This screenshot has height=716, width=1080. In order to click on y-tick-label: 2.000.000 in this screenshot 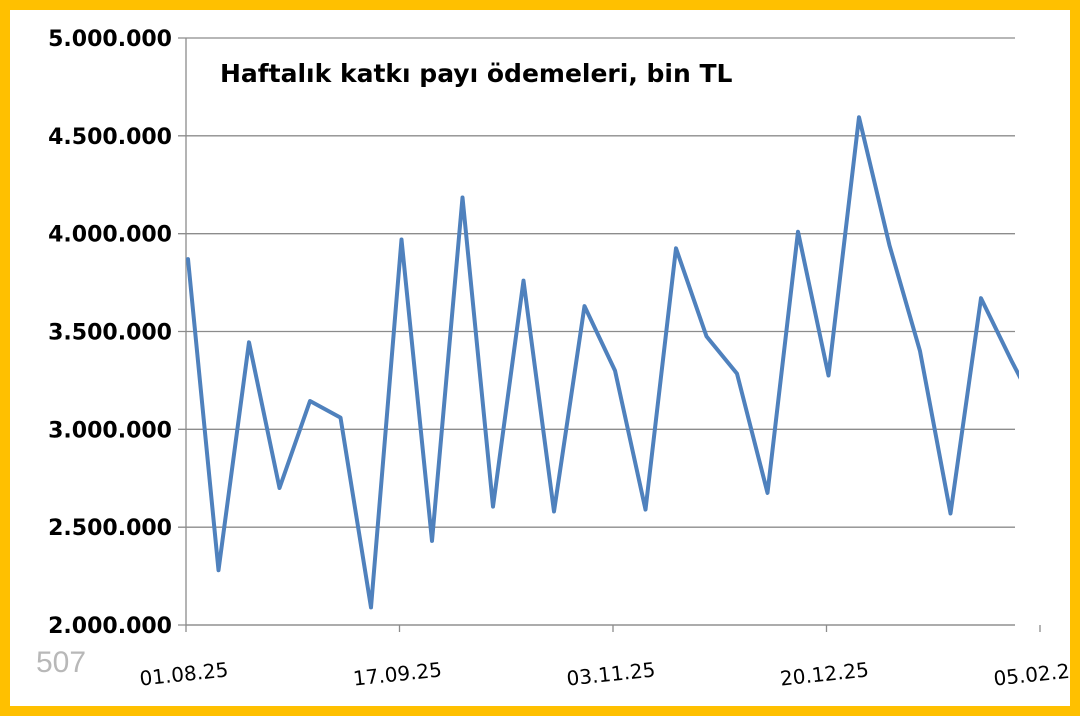, I will do `click(110, 626)`.